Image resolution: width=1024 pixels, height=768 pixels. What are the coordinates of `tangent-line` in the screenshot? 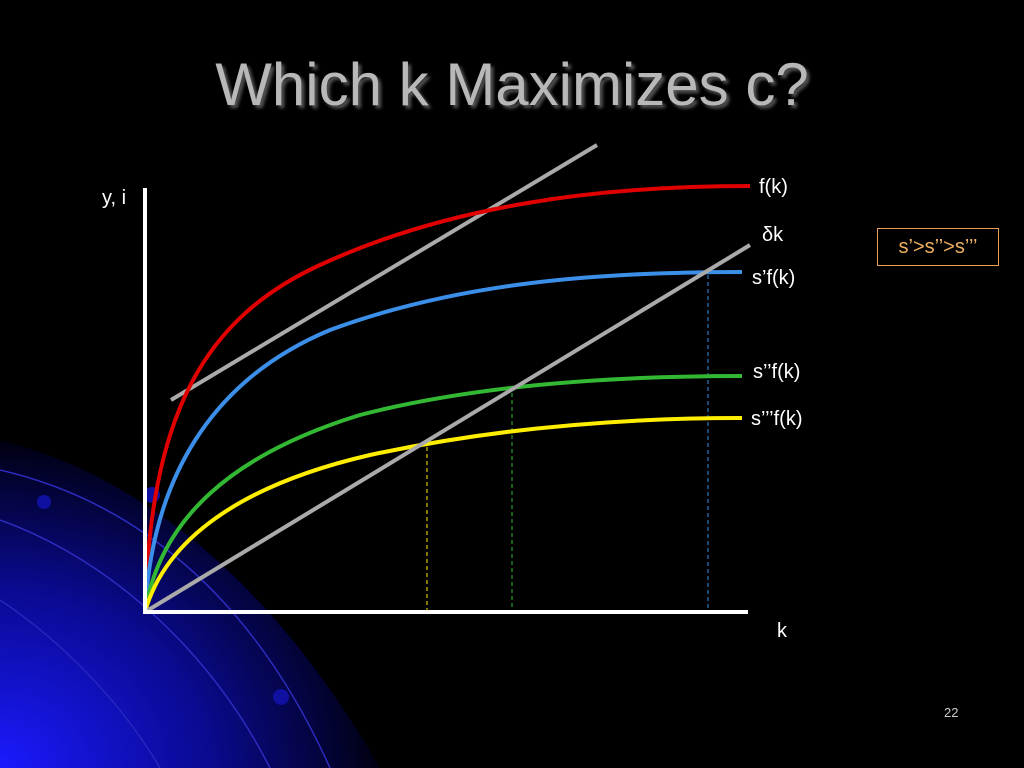 It's located at (384, 272).